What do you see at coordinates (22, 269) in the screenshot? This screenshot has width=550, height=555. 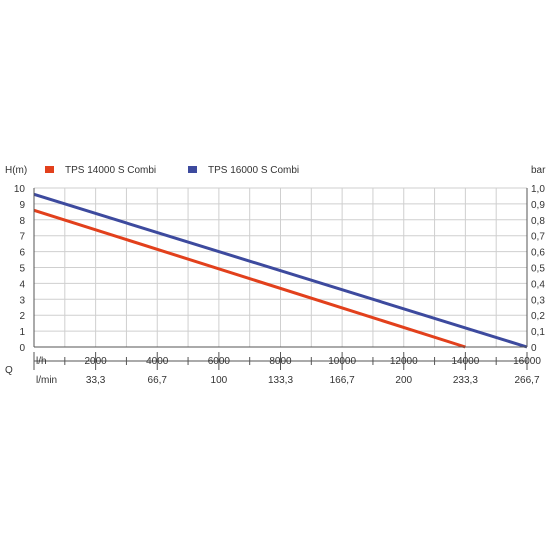 I see `y-left-tick-label: 5` at bounding box center [22, 269].